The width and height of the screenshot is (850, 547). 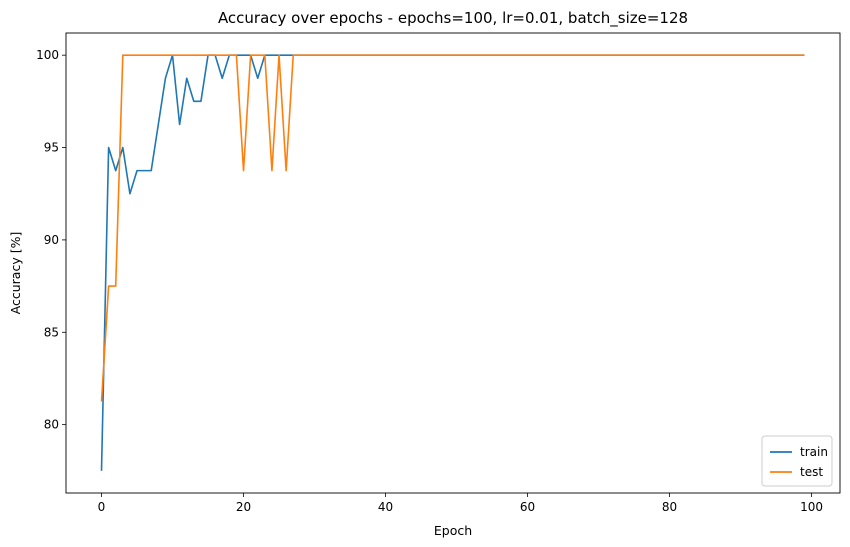 What do you see at coordinates (51, 240) in the screenshot?
I see `y-tick-label-90: 90` at bounding box center [51, 240].